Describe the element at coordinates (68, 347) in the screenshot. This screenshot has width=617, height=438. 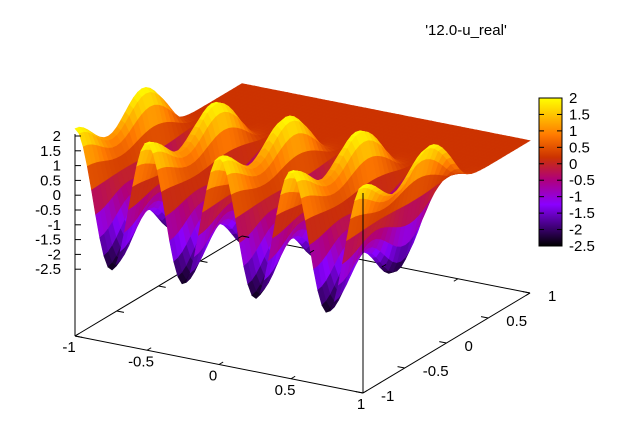
I see `x-tick-label: -1` at that location.